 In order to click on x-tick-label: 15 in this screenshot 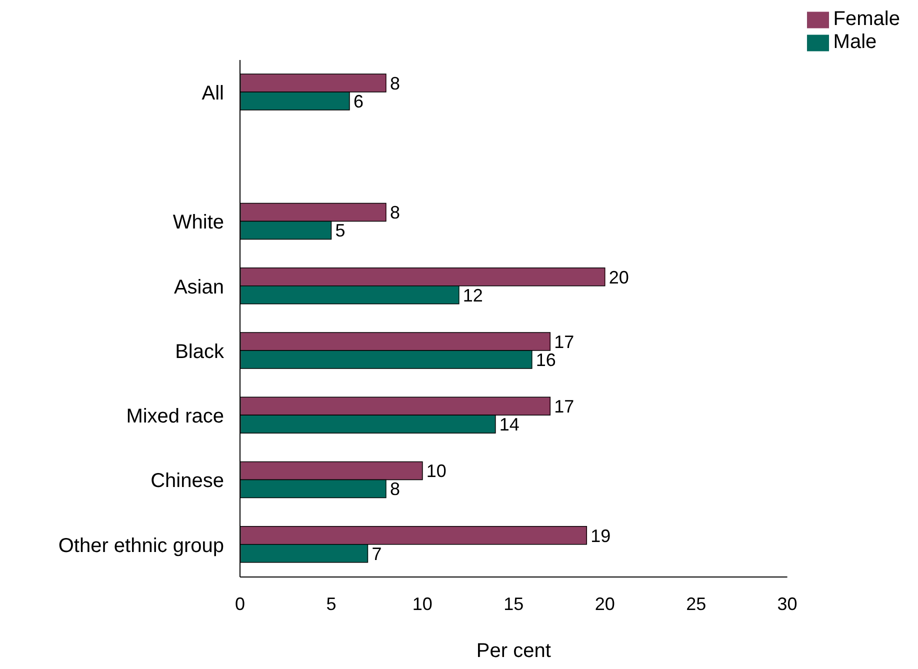, I will do `click(514, 604)`.